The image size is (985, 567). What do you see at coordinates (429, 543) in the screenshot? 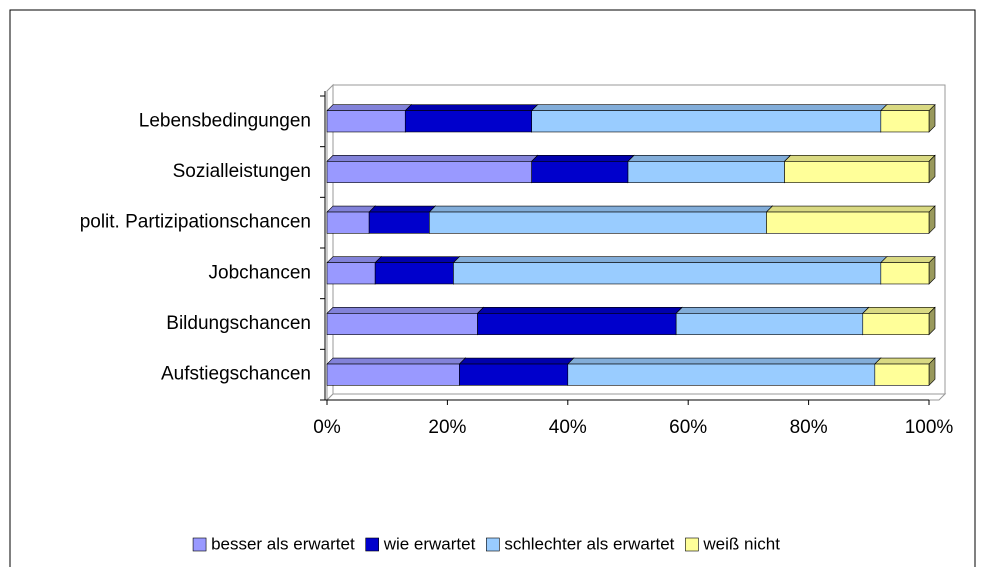
I see `legend-label: wie erwartet` at bounding box center [429, 543].